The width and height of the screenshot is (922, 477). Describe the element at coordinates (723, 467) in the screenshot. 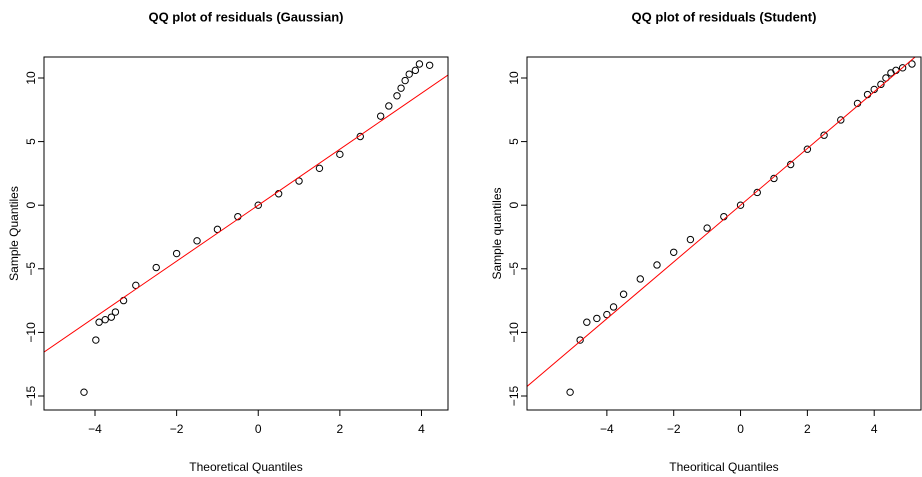

I see `x-axis-label: Theoritical Quantiles` at that location.